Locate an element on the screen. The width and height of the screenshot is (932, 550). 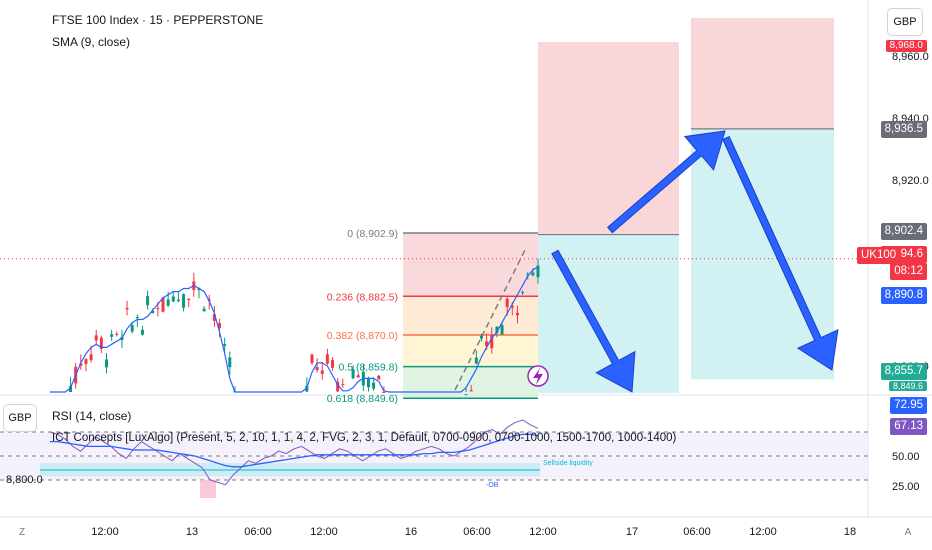
badge-countdown: 08:12 is located at coordinates (908, 271).